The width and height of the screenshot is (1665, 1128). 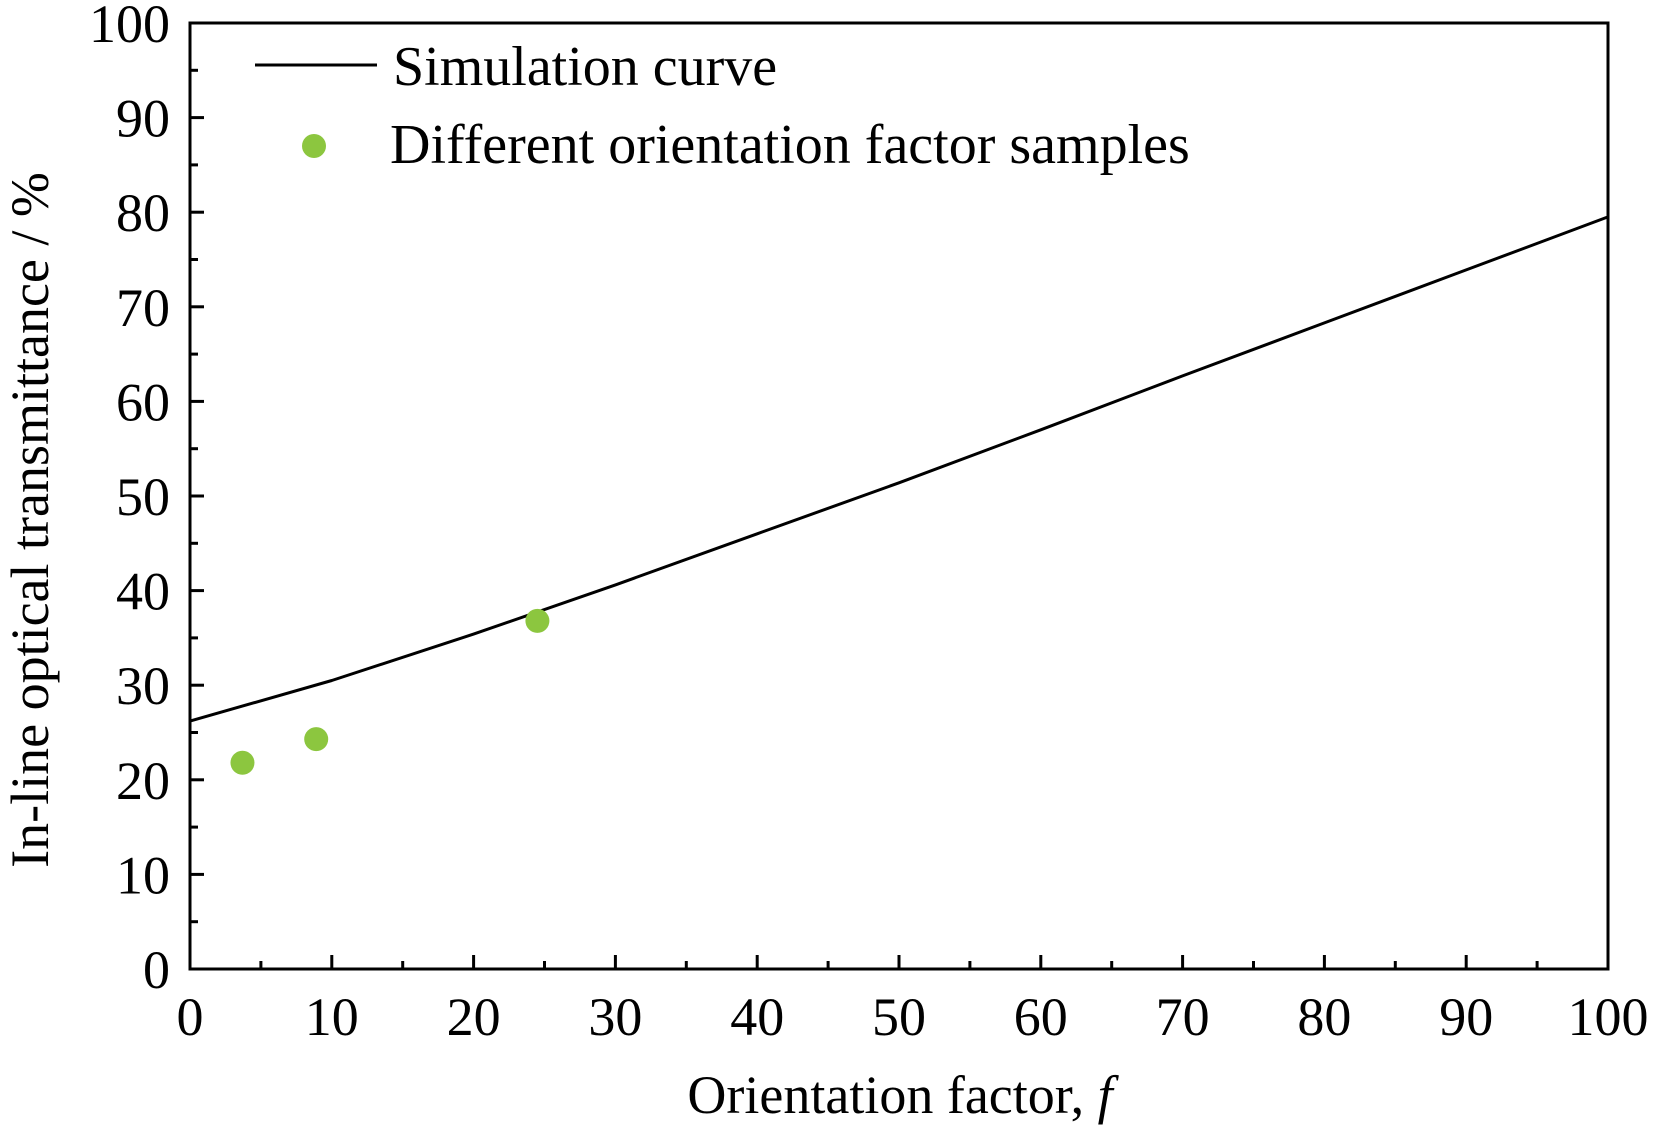 What do you see at coordinates (143, 592) in the screenshot?
I see `y-tick-label: 40` at bounding box center [143, 592].